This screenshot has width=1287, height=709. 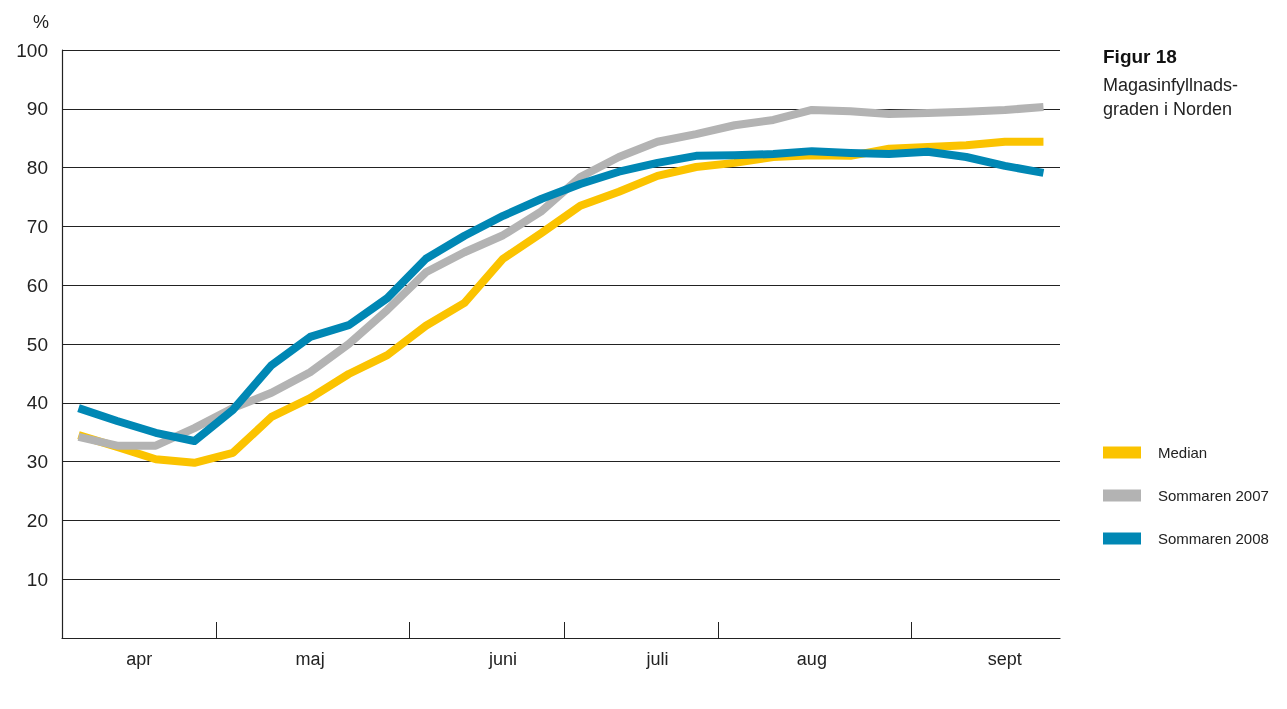 I want to click on text: Figur 18, so click(x=1140, y=56).